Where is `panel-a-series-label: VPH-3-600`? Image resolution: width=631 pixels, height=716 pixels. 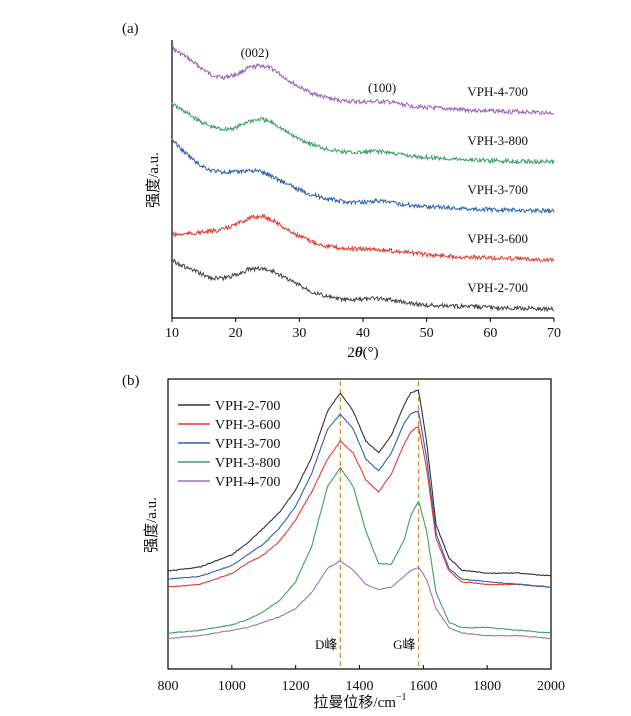 panel-a-series-label: VPH-3-600 is located at coordinates (497, 238).